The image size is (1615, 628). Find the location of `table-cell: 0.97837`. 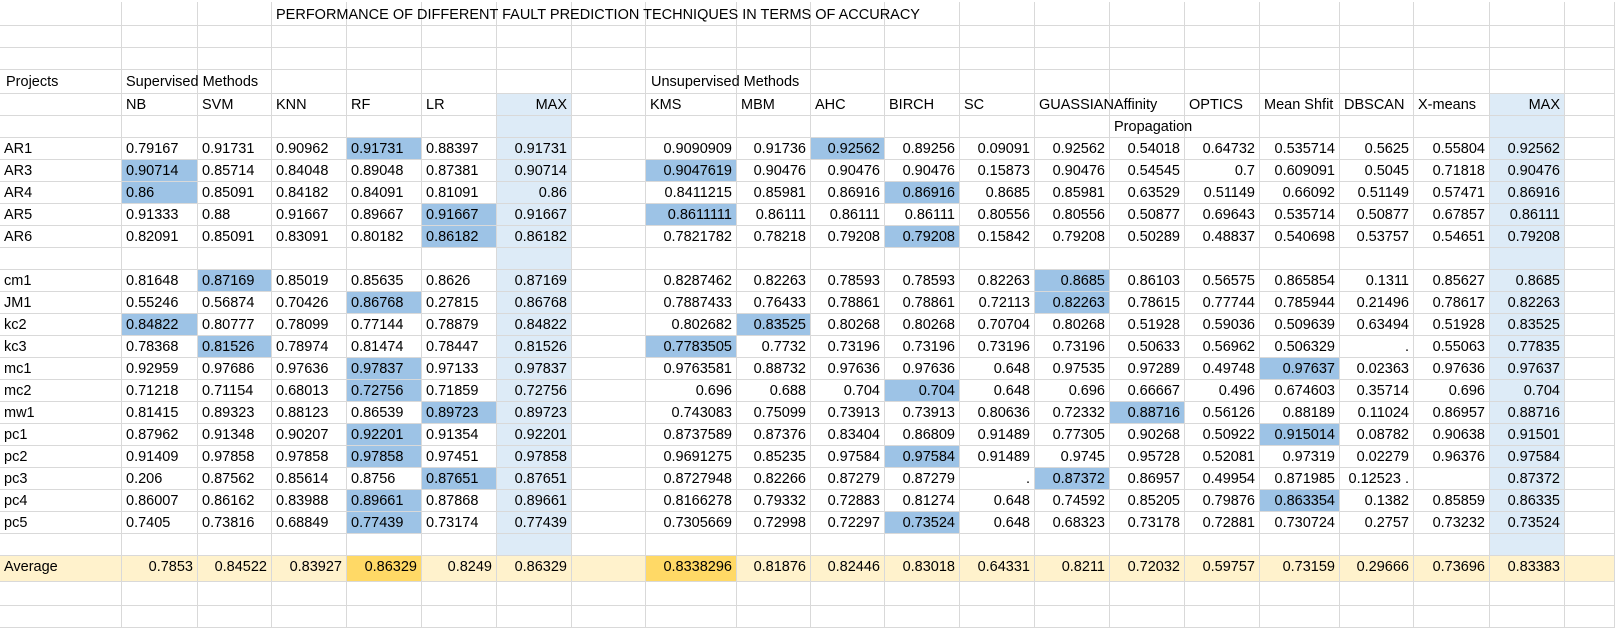

table-cell: 0.97837 is located at coordinates (384, 369).